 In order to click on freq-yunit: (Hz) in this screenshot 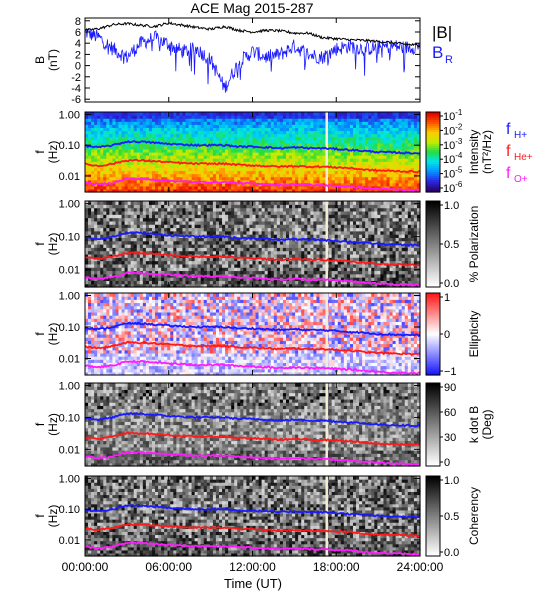, I will do `click(53, 152)`.